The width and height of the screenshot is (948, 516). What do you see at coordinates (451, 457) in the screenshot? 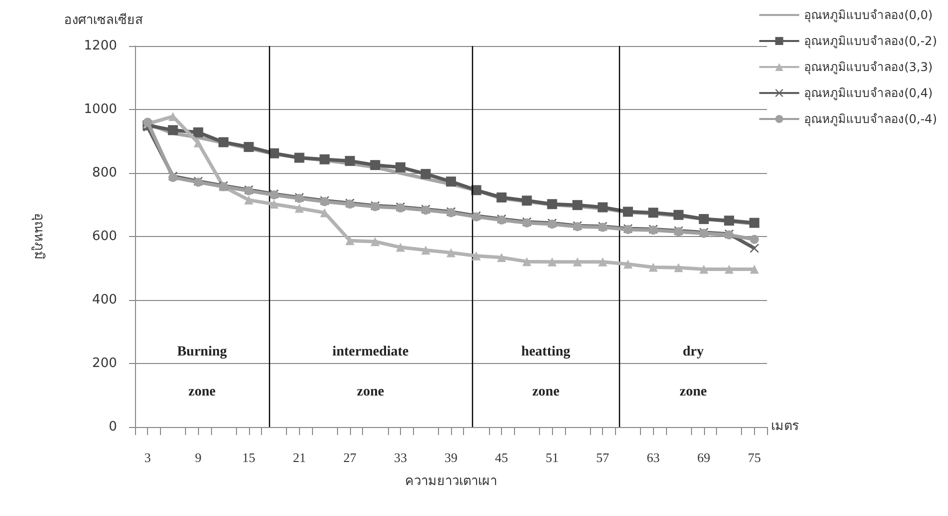
I see `x-tick-label: 39` at bounding box center [451, 457].